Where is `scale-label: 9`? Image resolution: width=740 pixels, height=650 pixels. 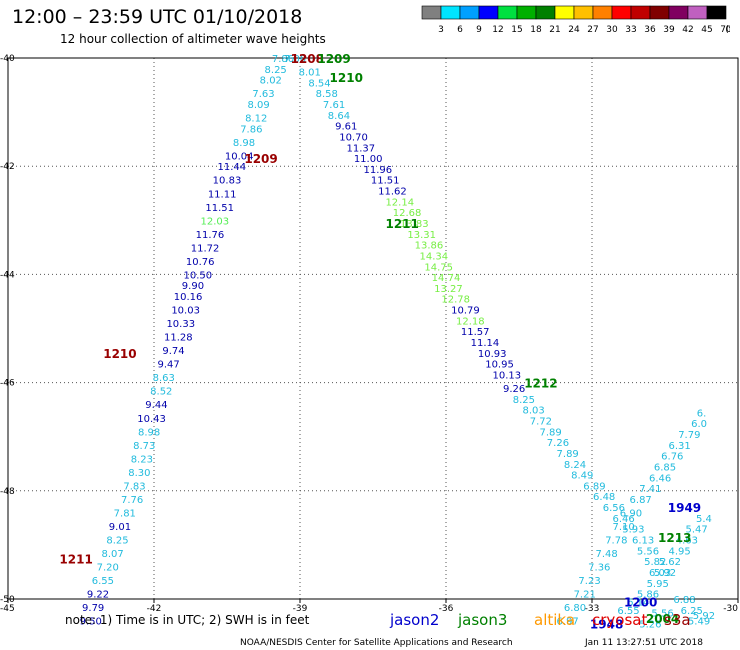 scale-label: 9 is located at coordinates (479, 30).